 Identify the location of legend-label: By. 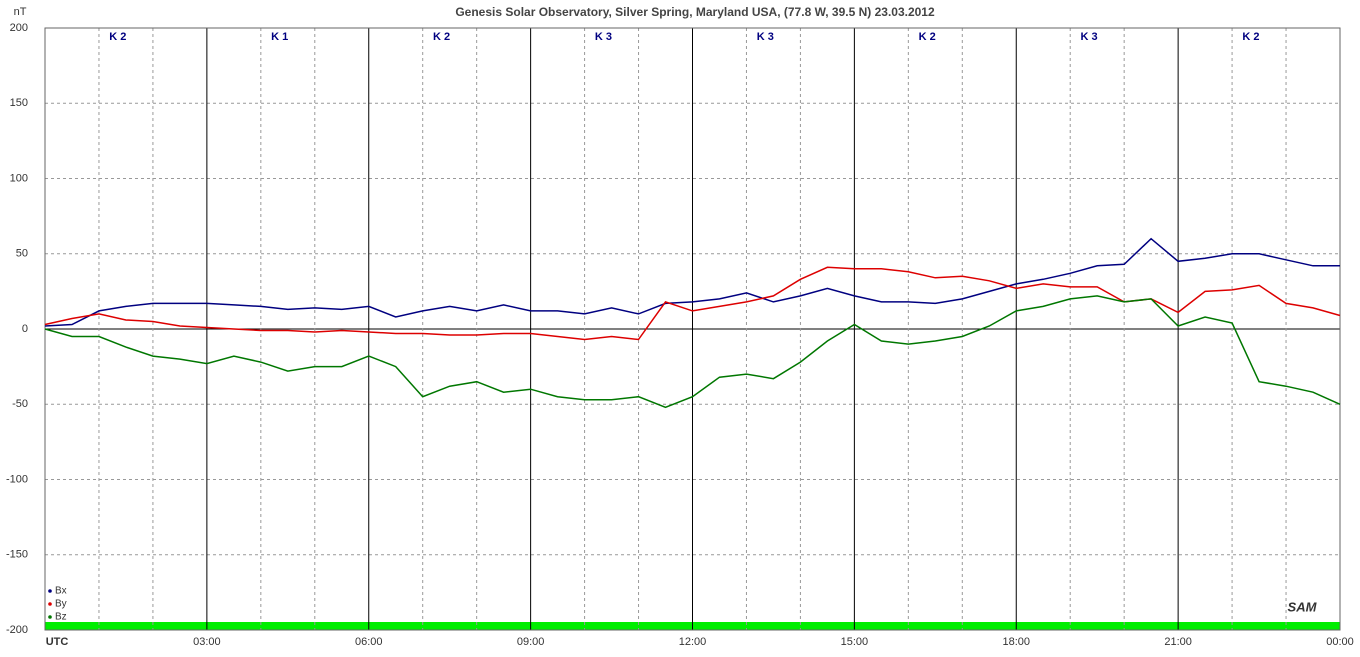
(61, 604).